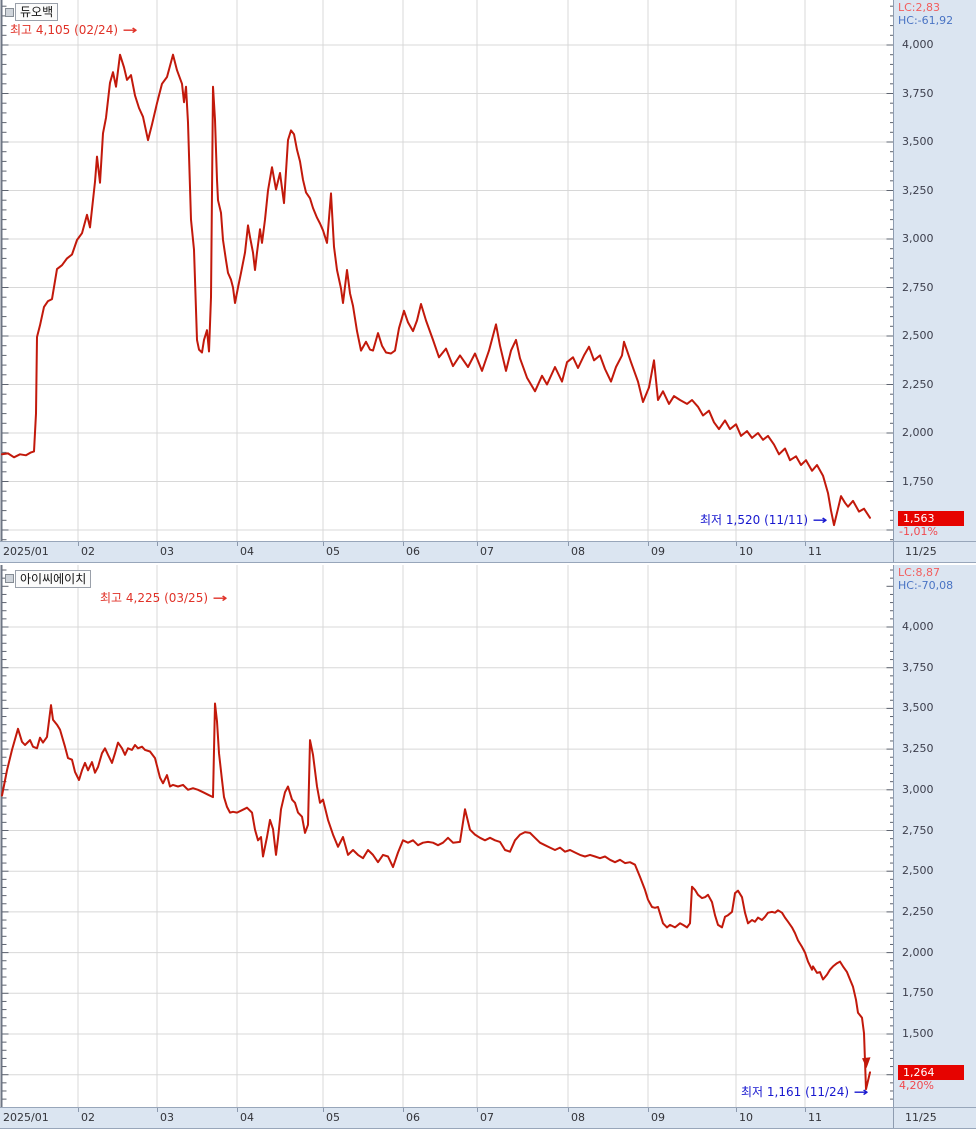 Image resolution: width=976 pixels, height=1136 pixels. I want to click on change-percent: 4,20%, so click(916, 1086).